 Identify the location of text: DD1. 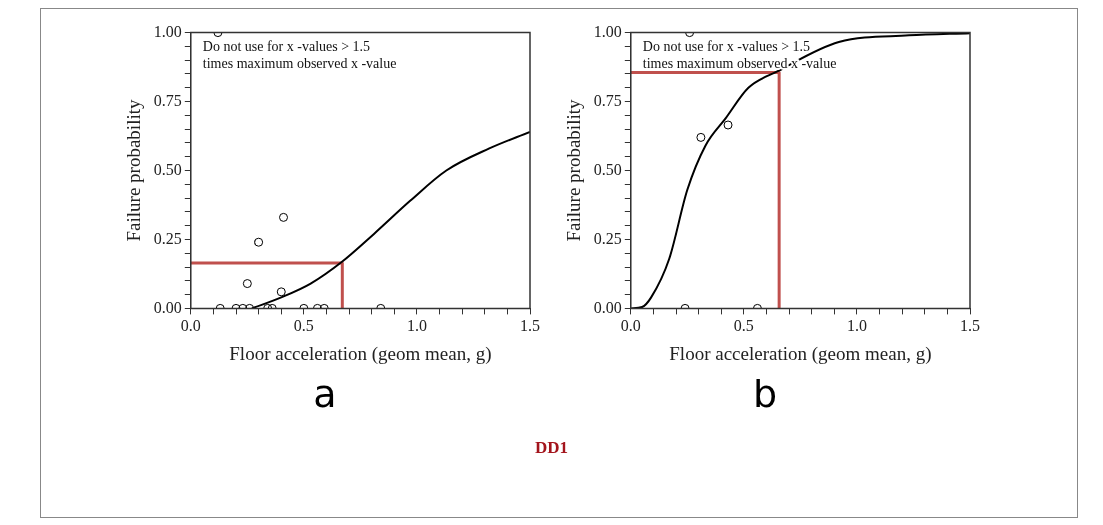
(551, 448).